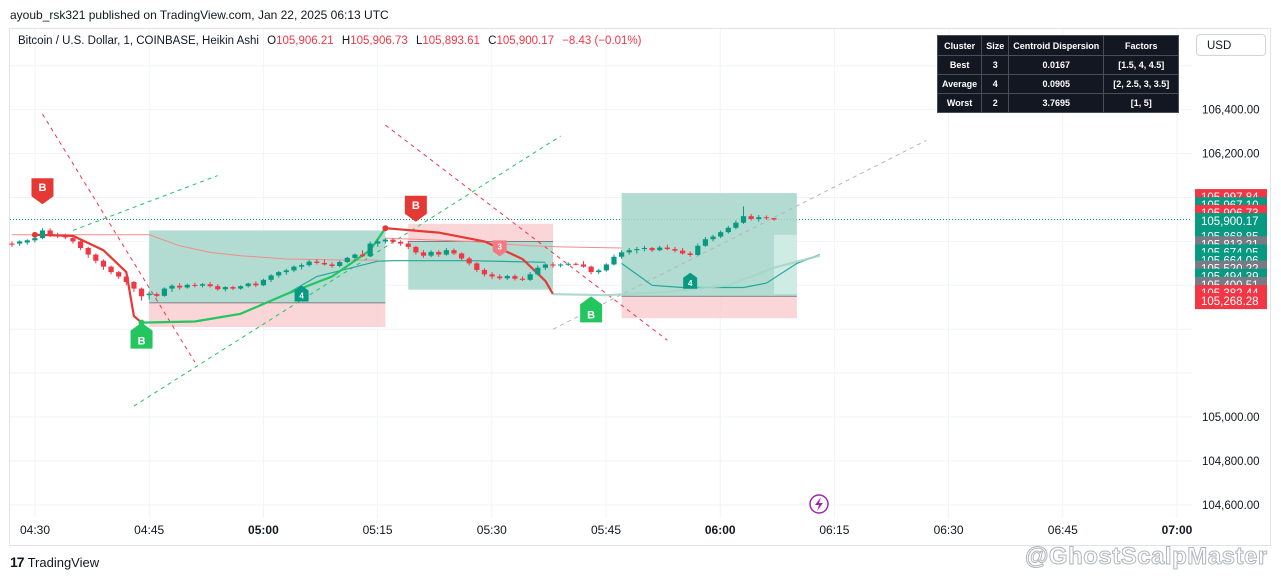  What do you see at coordinates (272, 41) in the screenshot?
I see `open-label: O` at bounding box center [272, 41].